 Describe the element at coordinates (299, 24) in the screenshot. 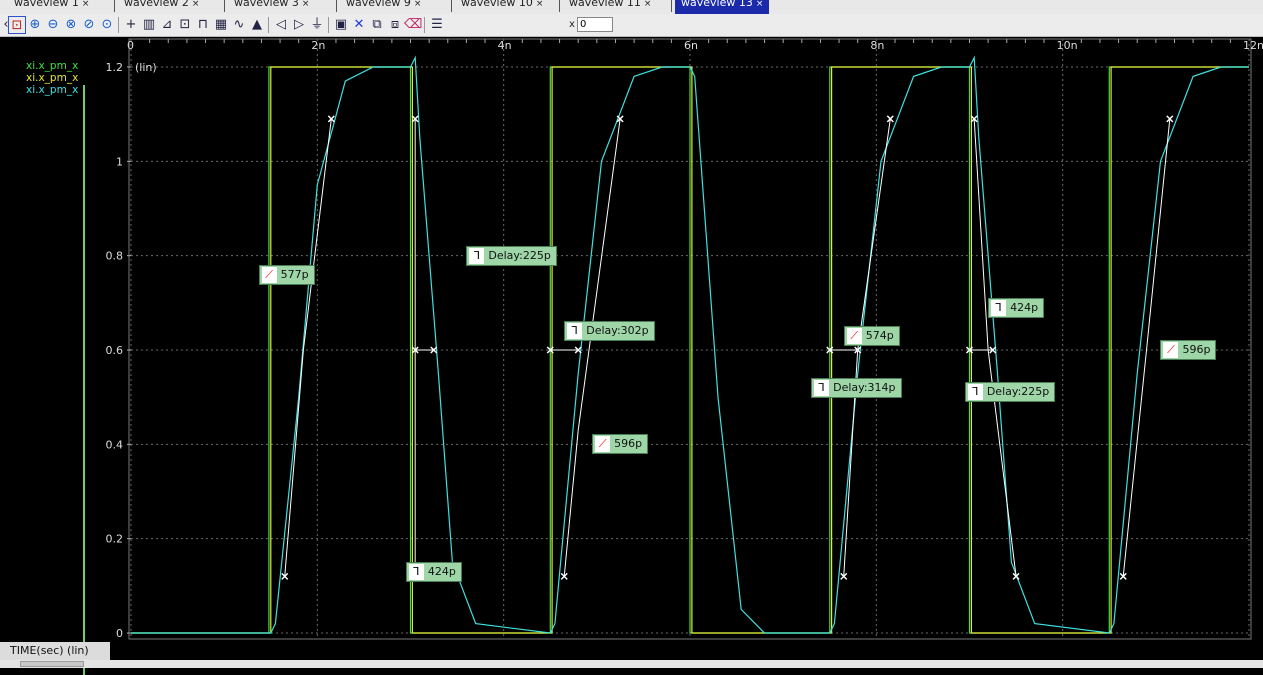

I see `next-edge-icon: ▷` at that location.